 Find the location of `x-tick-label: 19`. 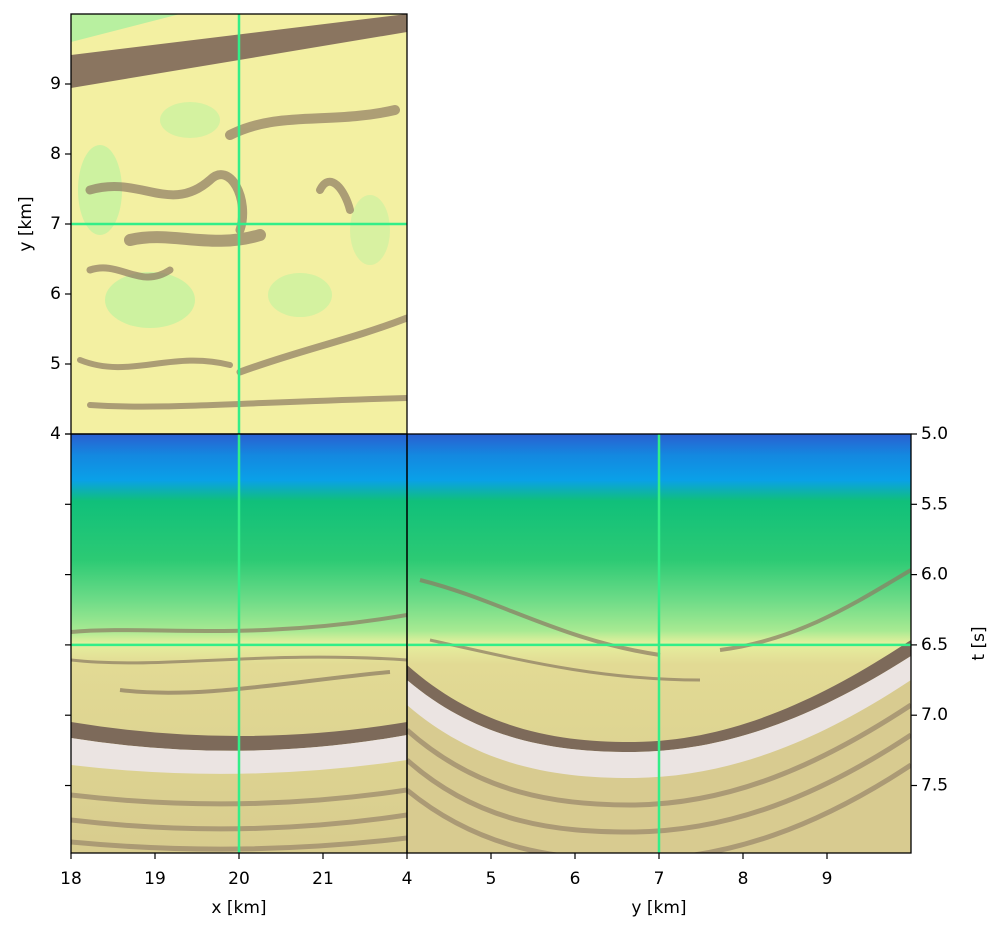

x-tick-label: 19 is located at coordinates (155, 879).